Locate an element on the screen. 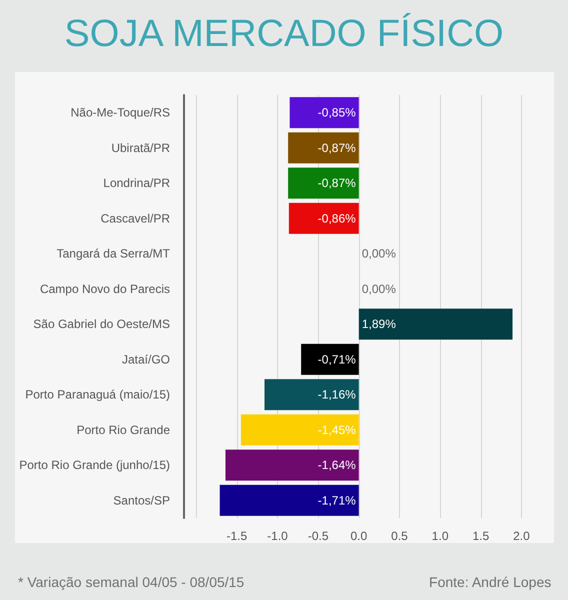 Image resolution: width=568 pixels, height=600 pixels. x-tick-label: 2.0 is located at coordinates (521, 536).